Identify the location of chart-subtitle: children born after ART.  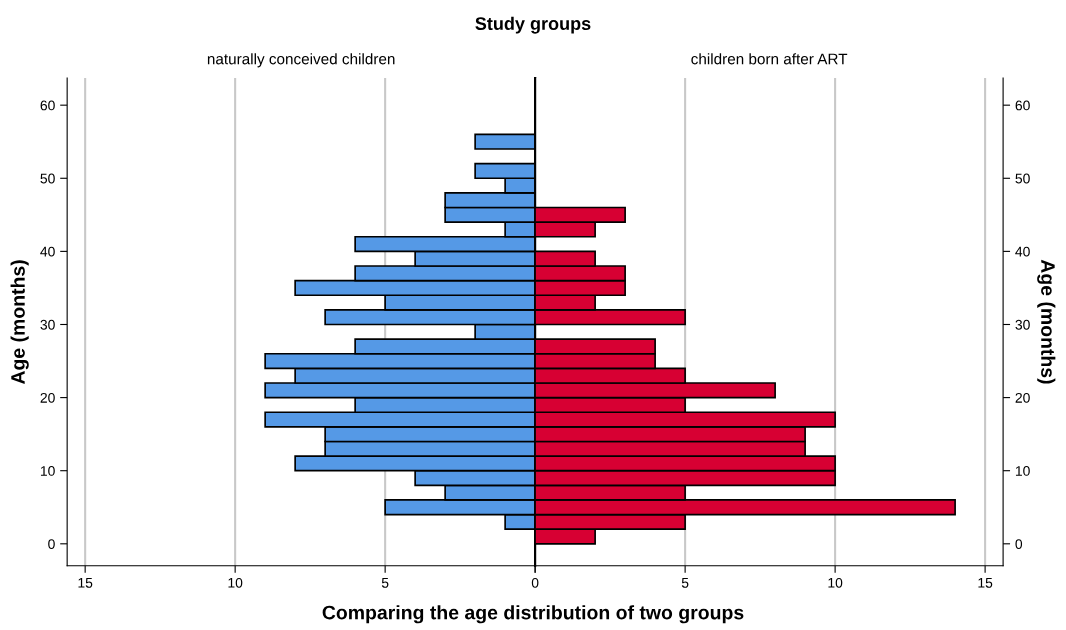
(769, 59).